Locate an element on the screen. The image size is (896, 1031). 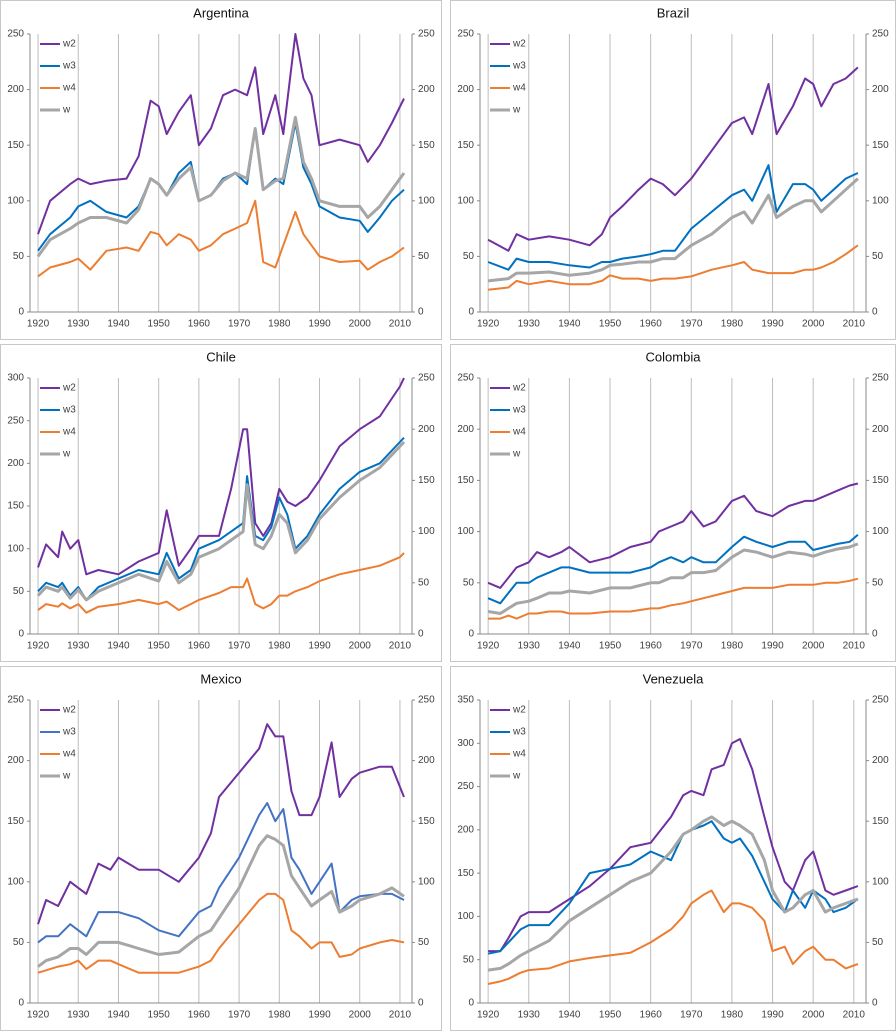
y-tick-label: 350 is located at coordinates (465, 700).